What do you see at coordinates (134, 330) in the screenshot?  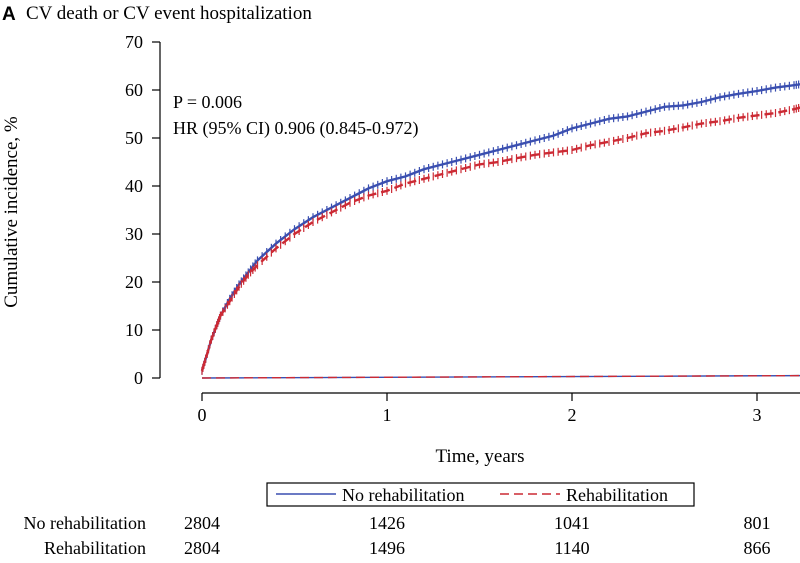 I see `y-tick-label: 10` at bounding box center [134, 330].